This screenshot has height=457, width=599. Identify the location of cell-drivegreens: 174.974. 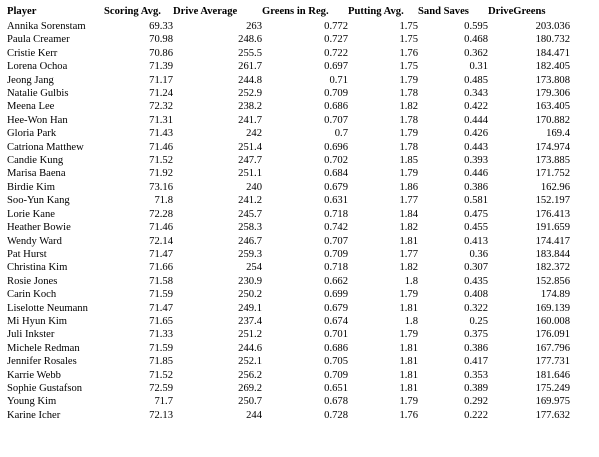
(552, 147).